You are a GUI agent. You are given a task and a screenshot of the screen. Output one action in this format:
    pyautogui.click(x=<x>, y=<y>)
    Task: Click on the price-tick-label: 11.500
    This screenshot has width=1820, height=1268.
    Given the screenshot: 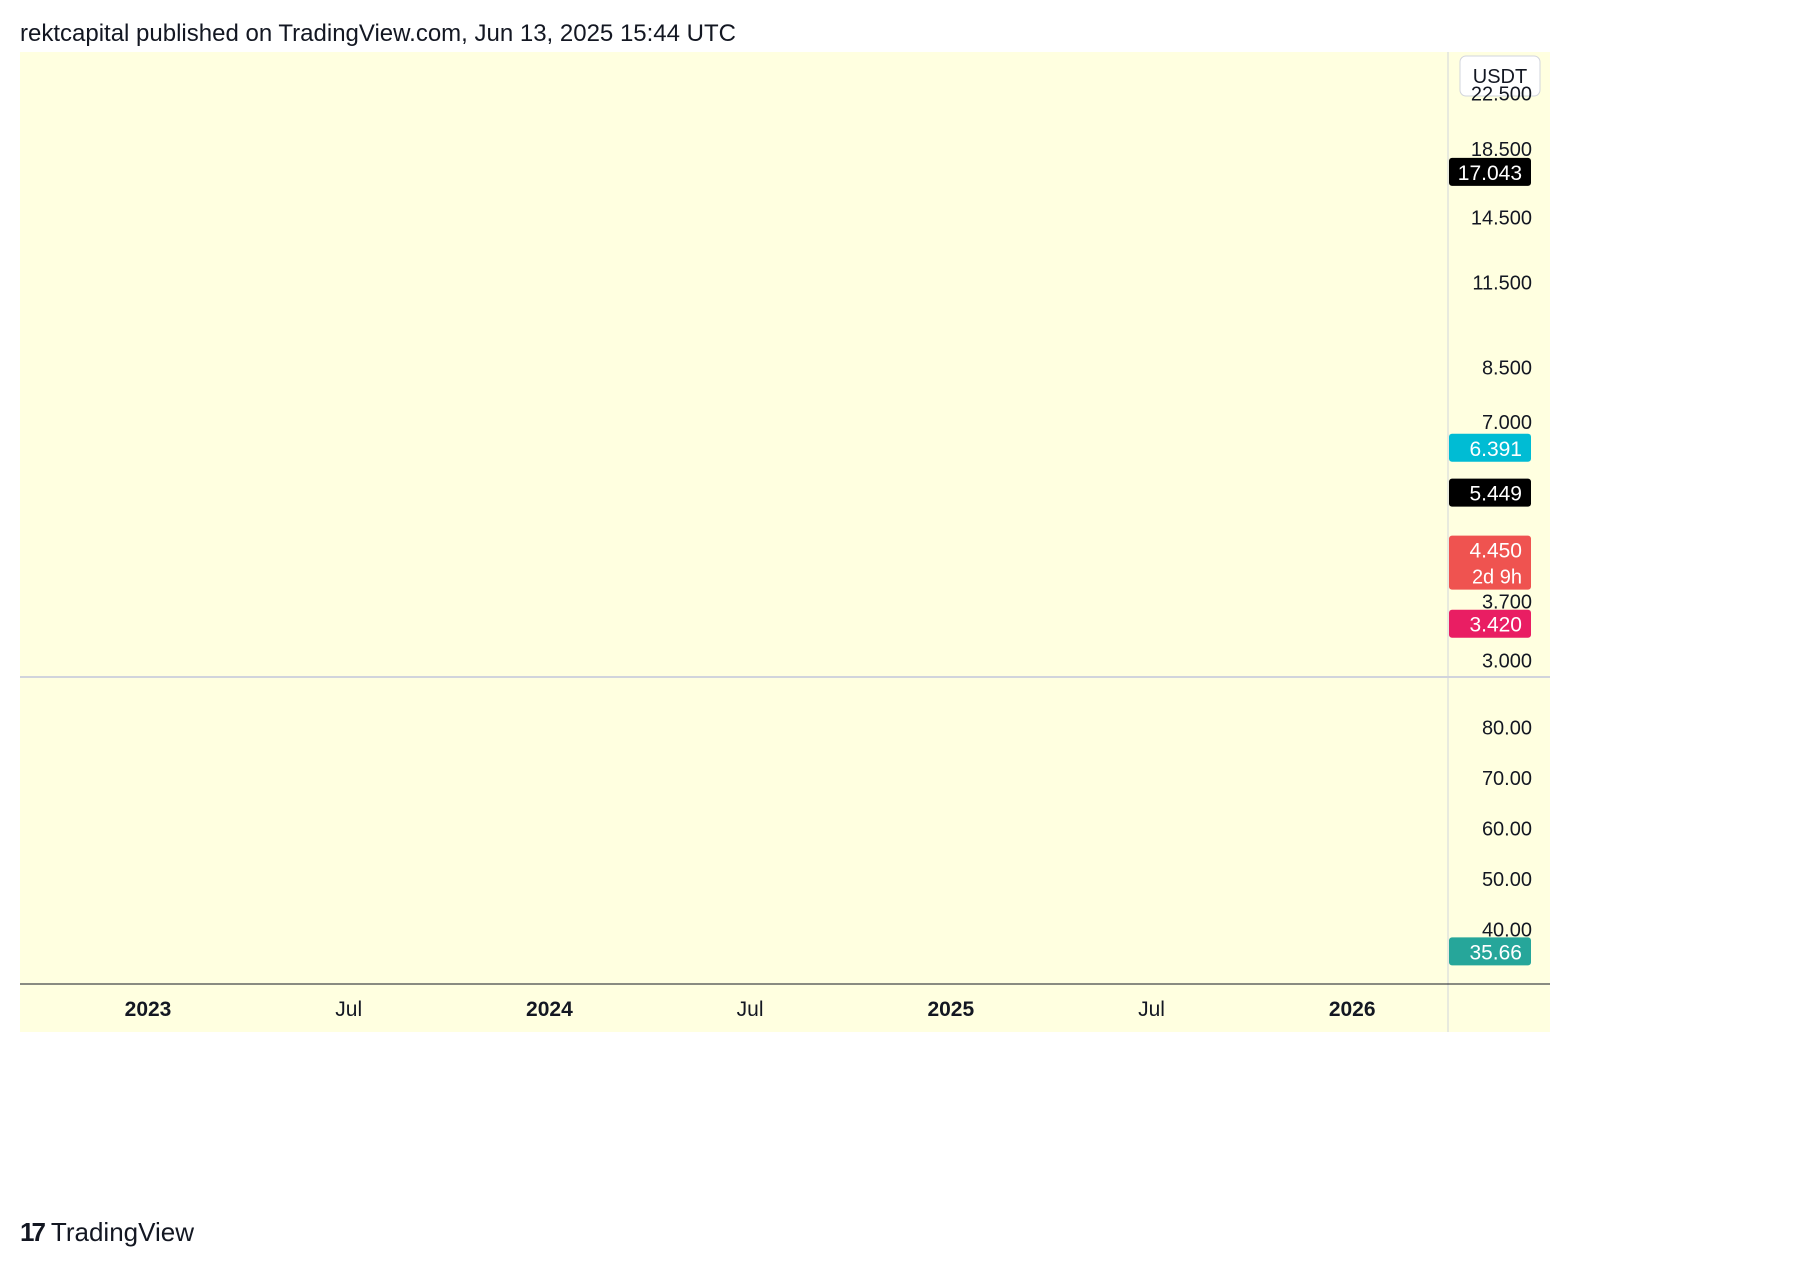 What is the action you would take?
    pyautogui.click(x=1502, y=284)
    